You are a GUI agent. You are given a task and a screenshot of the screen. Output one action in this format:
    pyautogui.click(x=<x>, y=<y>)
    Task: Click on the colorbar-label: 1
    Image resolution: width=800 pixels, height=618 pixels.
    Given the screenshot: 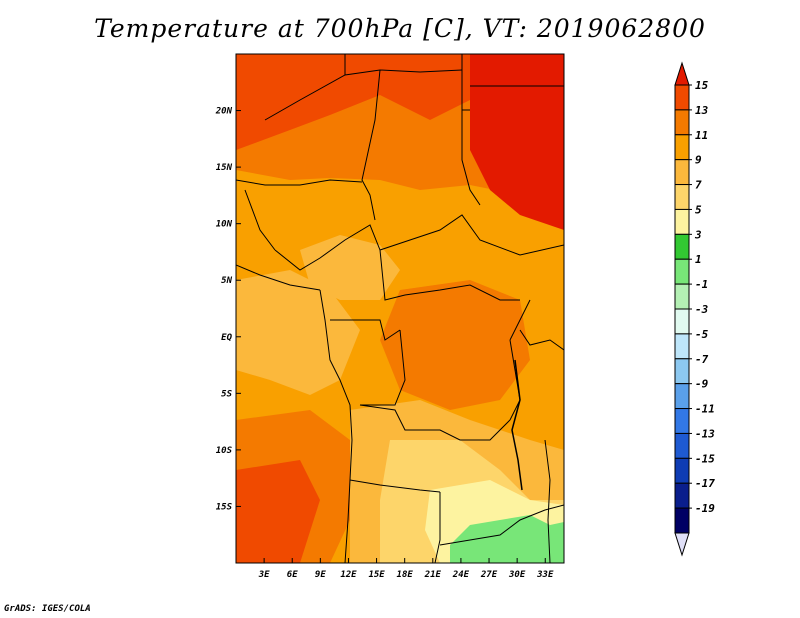 What is the action you would take?
    pyautogui.click(x=698, y=259)
    